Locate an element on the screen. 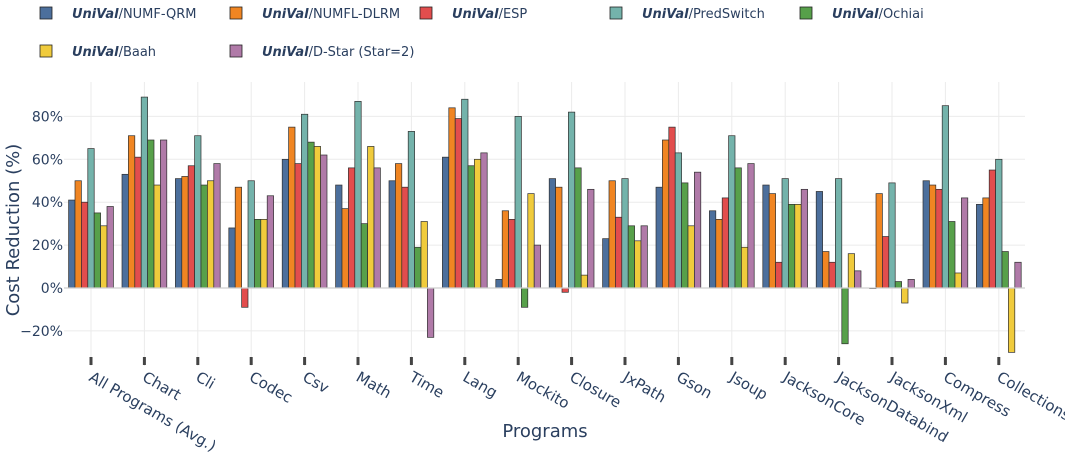 The height and width of the screenshot is (452, 1065). legend-item: UniVal/NUMF-QRM is located at coordinates (118, 14).